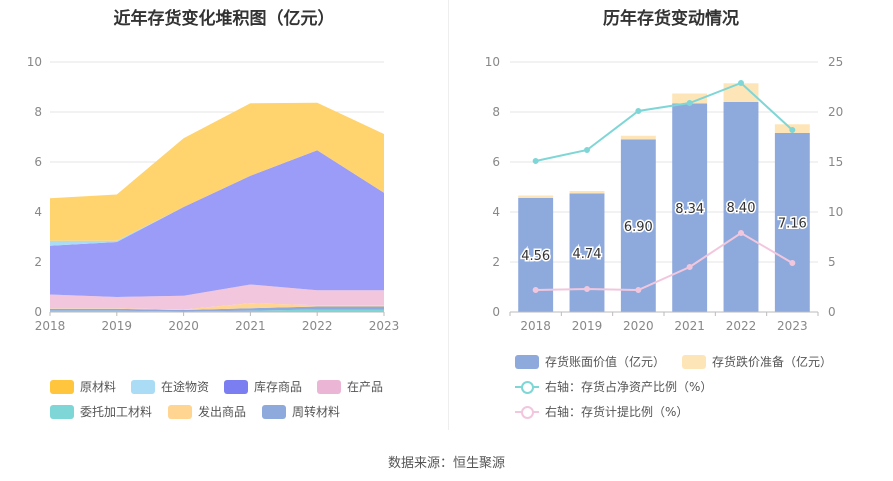 This screenshot has width=893, height=481. I want to click on area-legend-item: 库存商品, so click(263, 386).